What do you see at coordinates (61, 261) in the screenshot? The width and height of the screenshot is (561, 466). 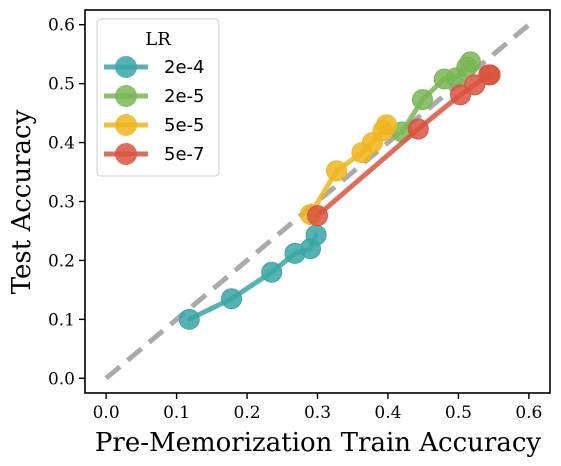 I see `y-tick-label: 0.2` at bounding box center [61, 261].